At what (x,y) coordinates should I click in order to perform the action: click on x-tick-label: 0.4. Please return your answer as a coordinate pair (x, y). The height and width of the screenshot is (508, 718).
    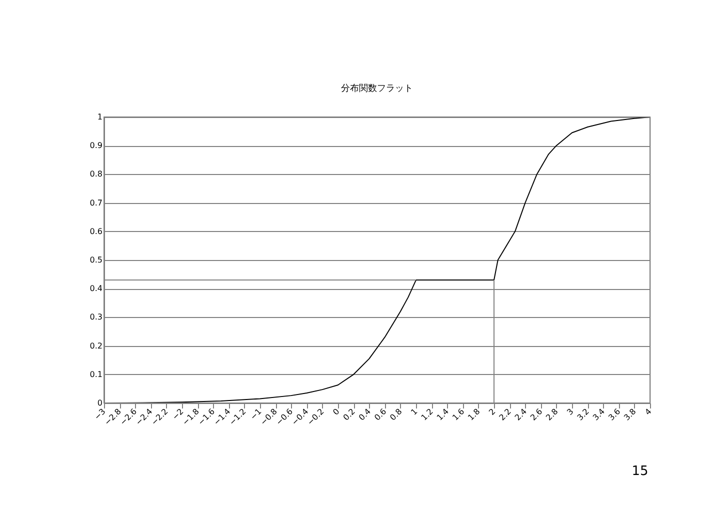
    Looking at the image, I should click on (365, 414).